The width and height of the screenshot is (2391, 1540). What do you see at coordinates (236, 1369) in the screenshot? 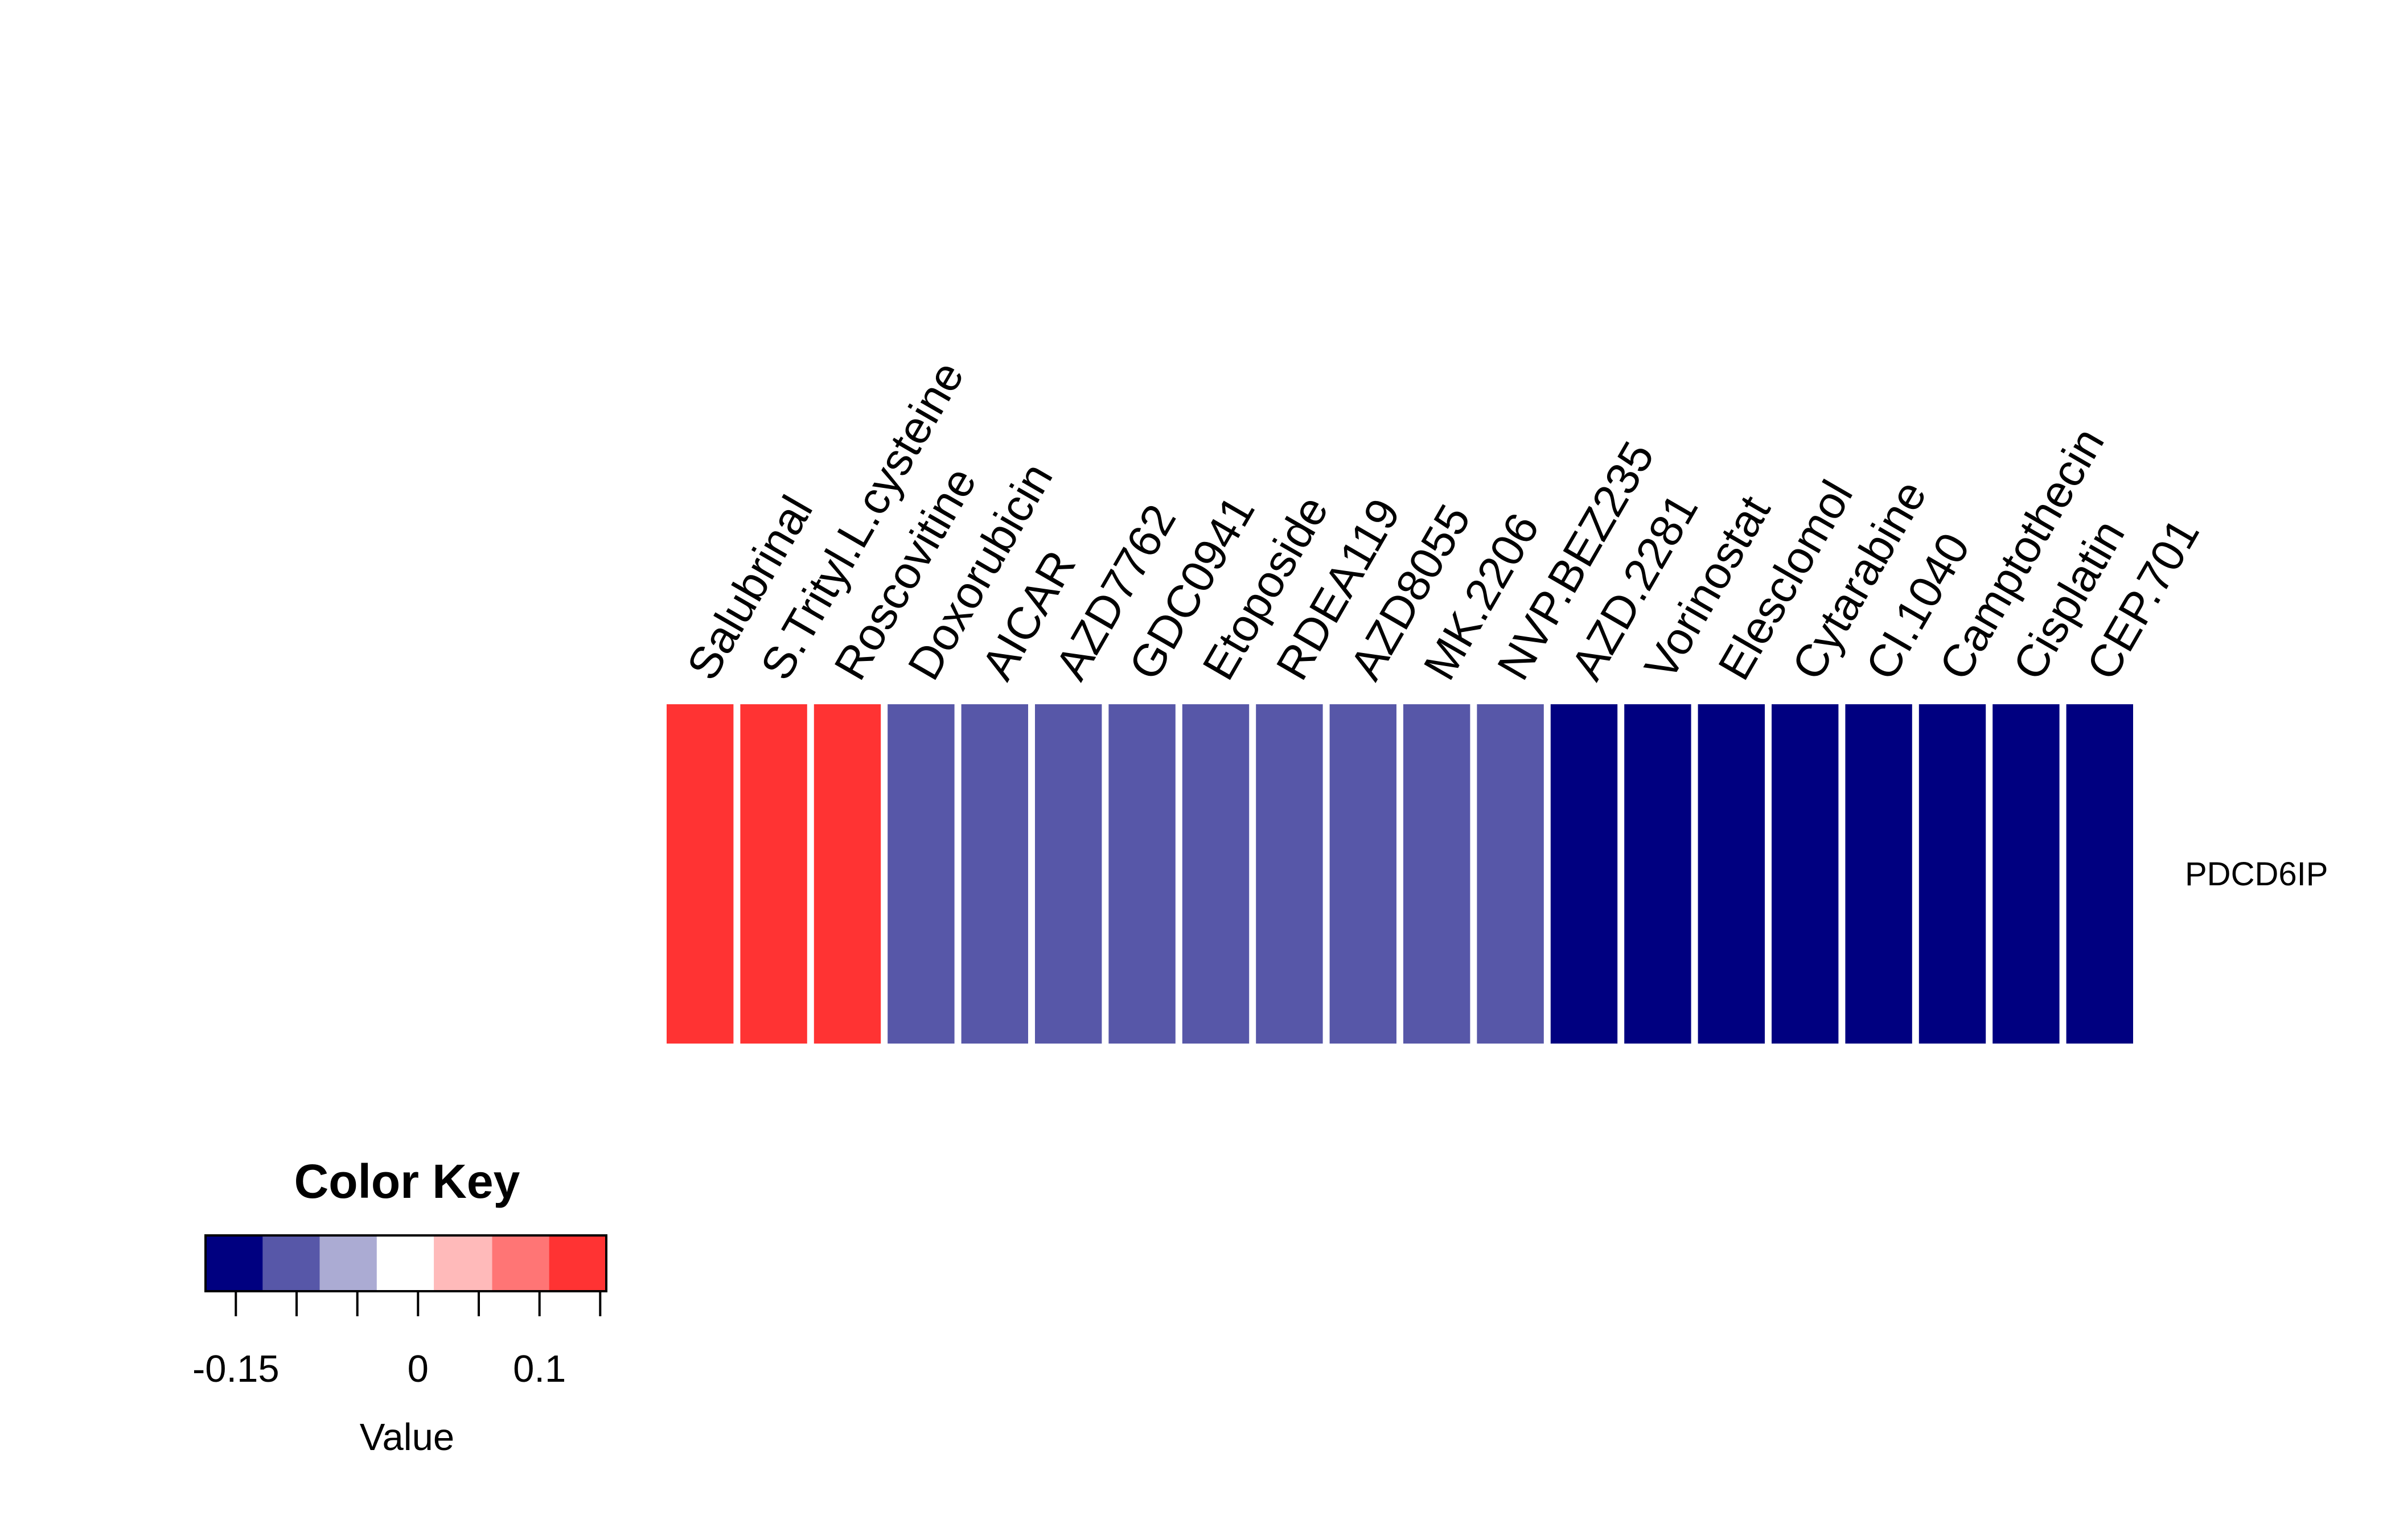
I see `color-key-tick-label: -0.15` at bounding box center [236, 1369].